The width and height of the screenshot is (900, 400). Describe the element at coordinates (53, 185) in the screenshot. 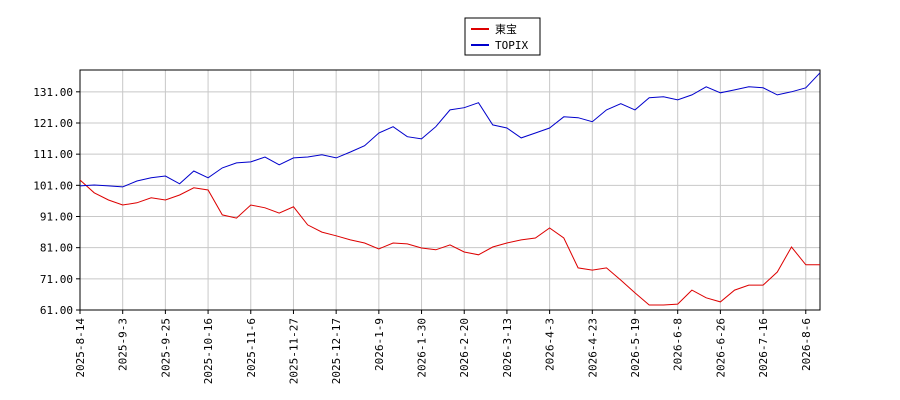

I see `y-tick-label: 101.00` at that location.